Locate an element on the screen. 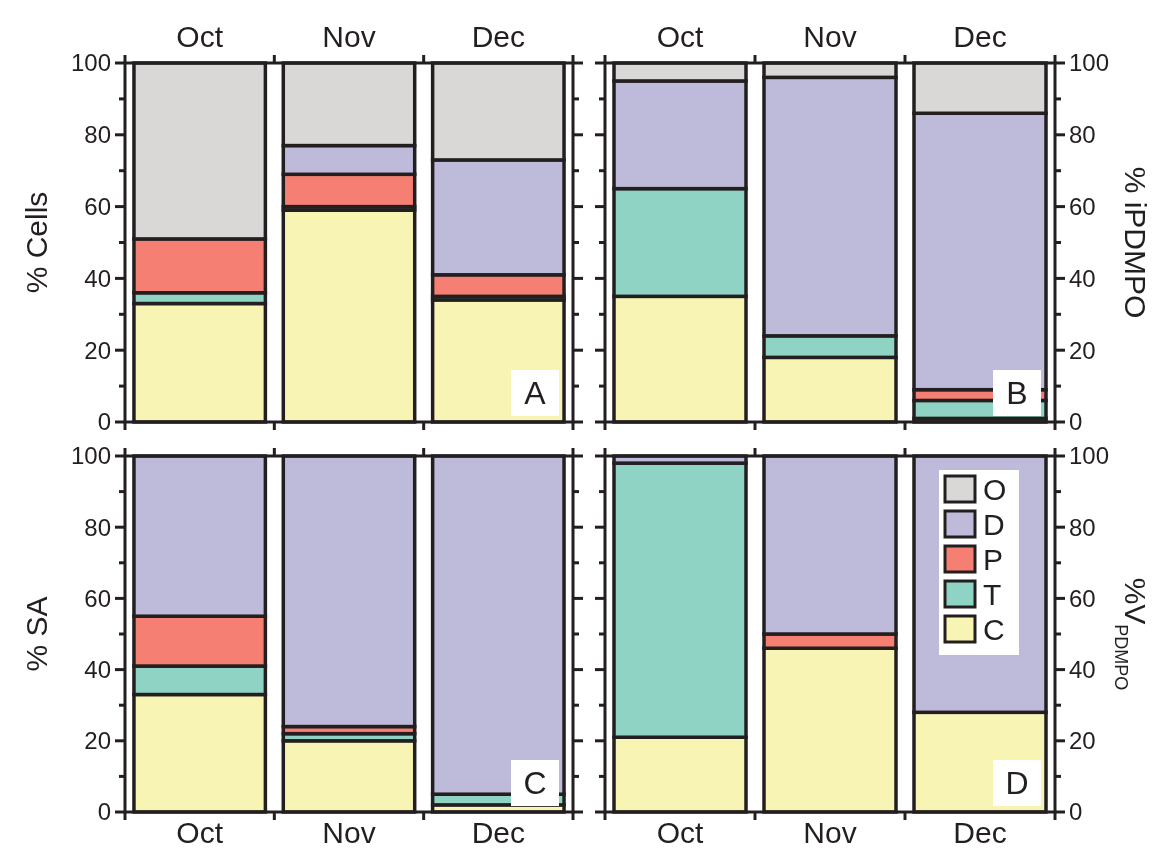 Image resolution: width=1155 pixels, height=860 pixels. annotation: A is located at coordinates (535, 393).